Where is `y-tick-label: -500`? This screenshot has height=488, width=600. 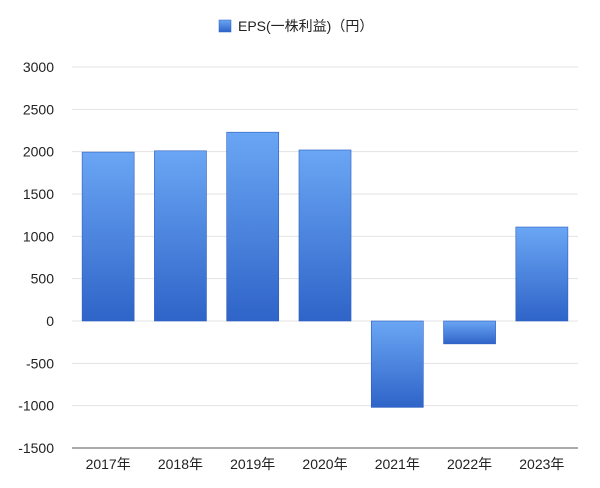
y-tick-label: -500 is located at coordinates (40, 363).